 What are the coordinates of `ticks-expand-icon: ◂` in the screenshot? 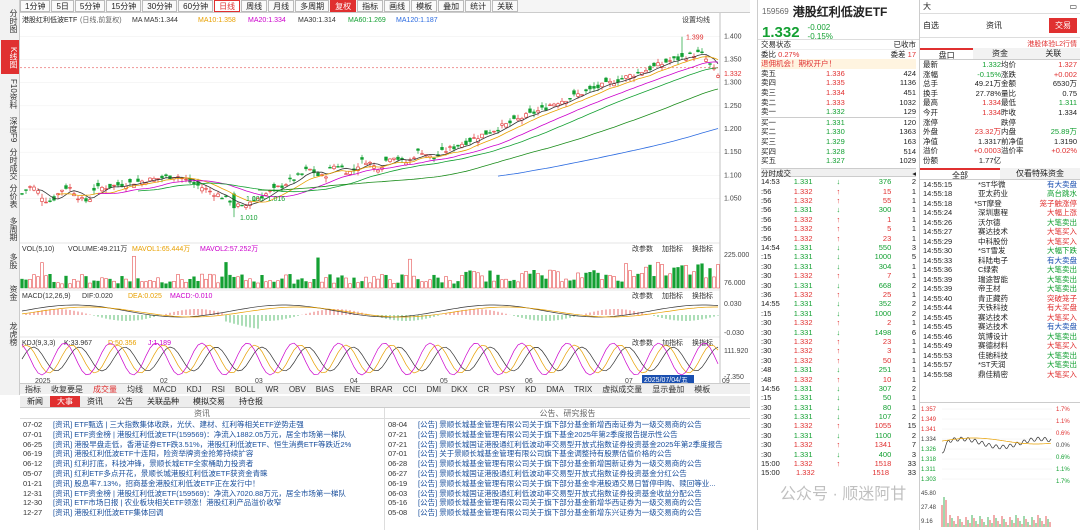 It's located at (914, 173).